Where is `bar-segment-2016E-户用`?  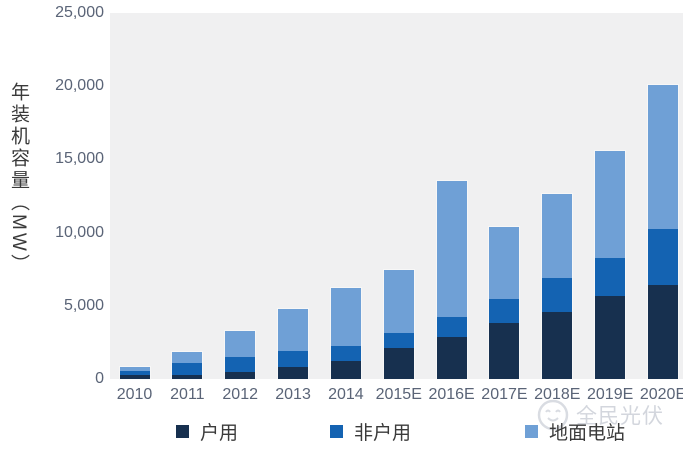 bar-segment-2016E-户用 is located at coordinates (451, 357).